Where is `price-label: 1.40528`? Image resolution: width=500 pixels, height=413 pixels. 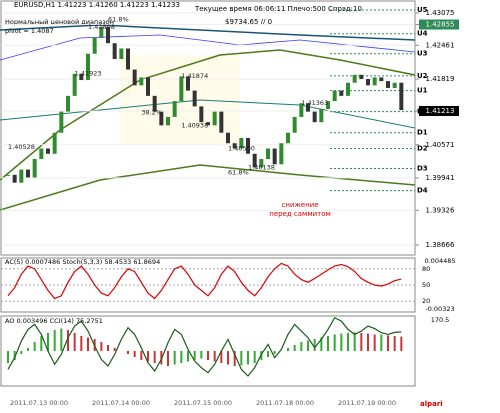 price-label: 1.40528 is located at coordinates (21, 147).